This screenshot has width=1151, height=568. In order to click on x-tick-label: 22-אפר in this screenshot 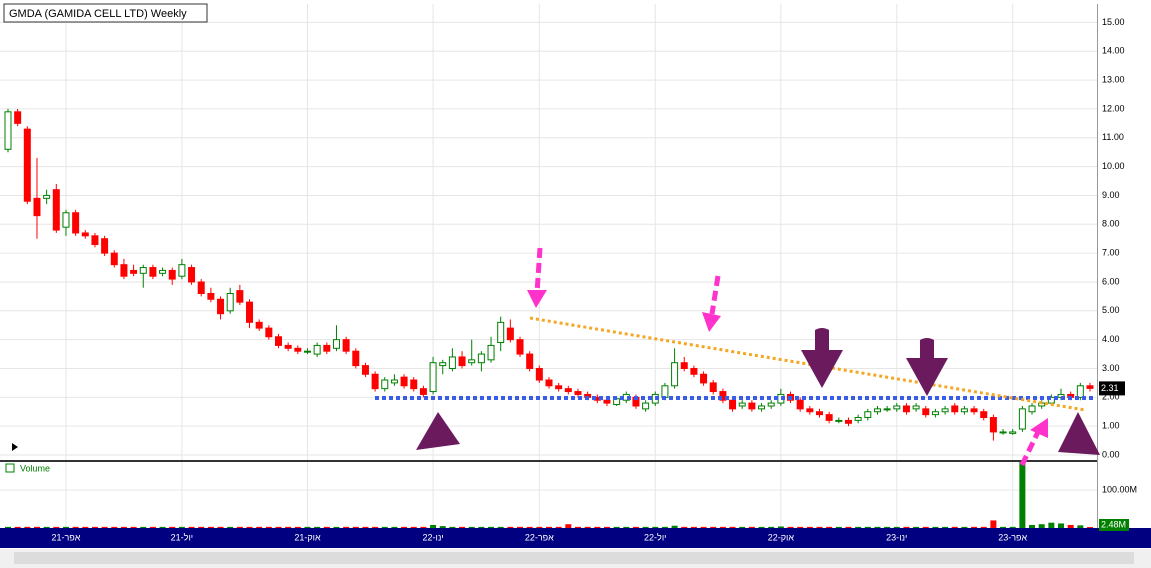, I will do `click(539, 537)`.